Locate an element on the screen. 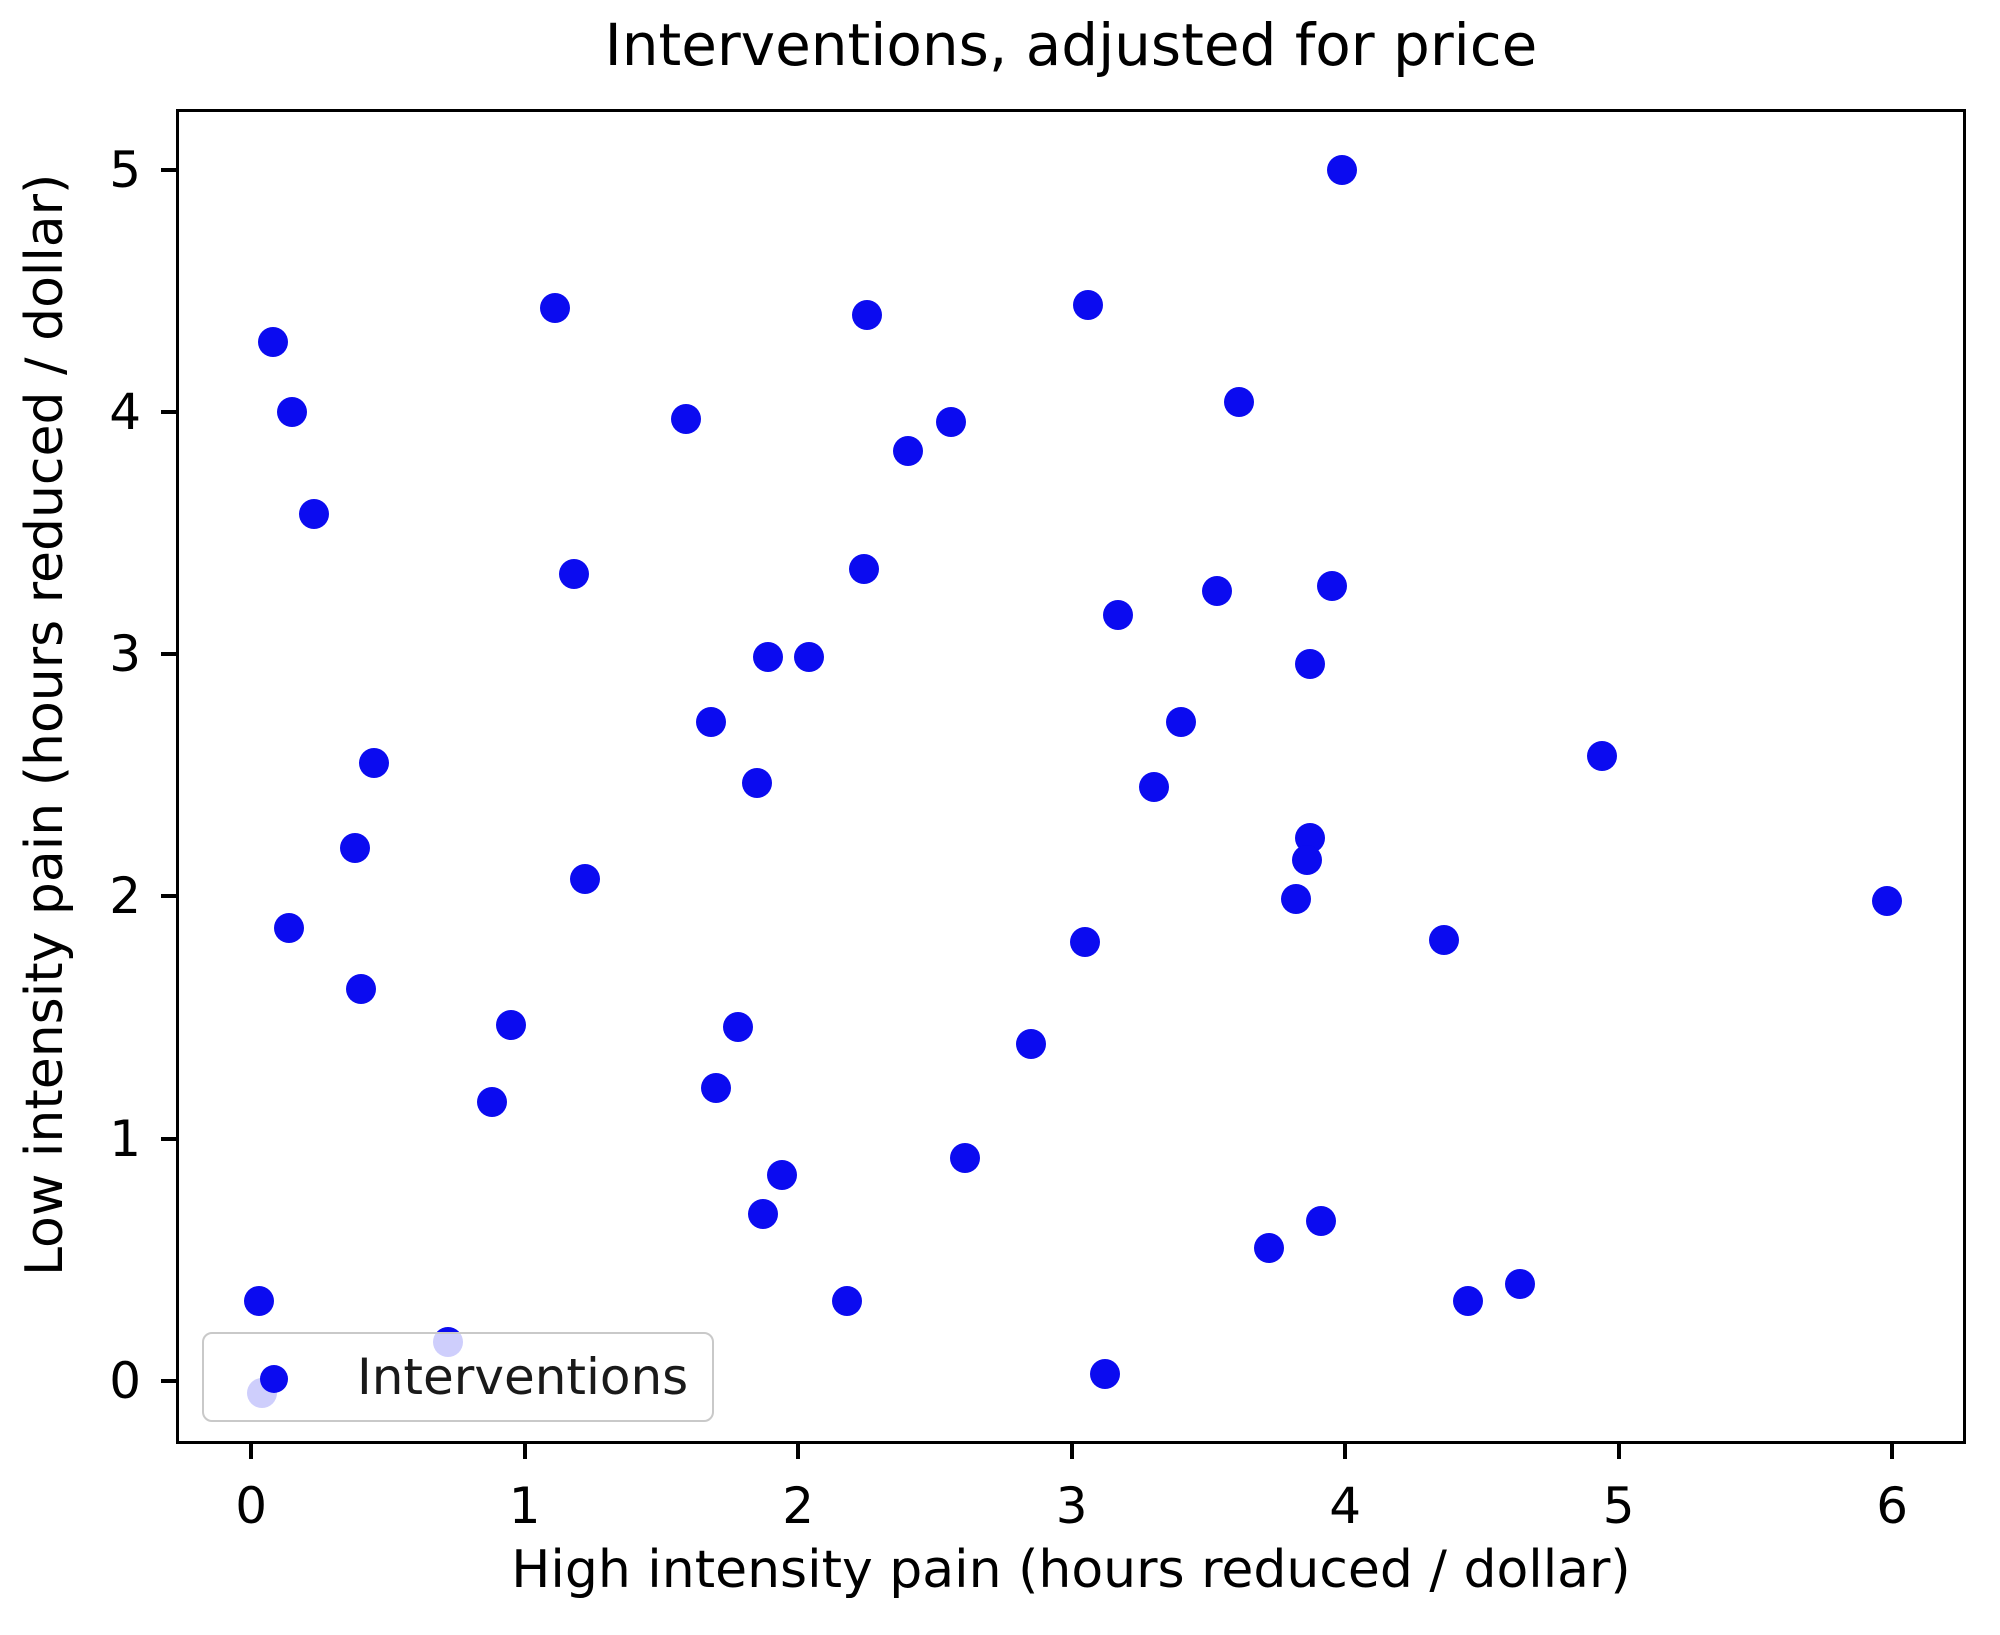  y-tick-label: 4 is located at coordinates (125, 411).